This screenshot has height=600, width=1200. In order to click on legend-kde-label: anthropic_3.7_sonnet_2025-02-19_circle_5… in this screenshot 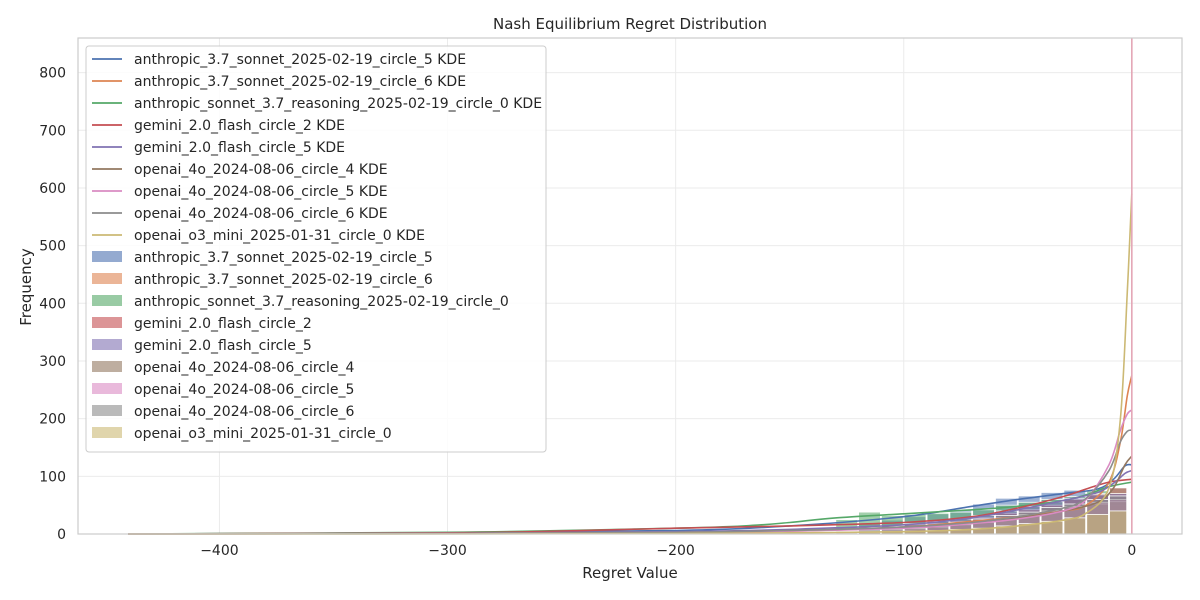, I will do `click(300, 60)`.